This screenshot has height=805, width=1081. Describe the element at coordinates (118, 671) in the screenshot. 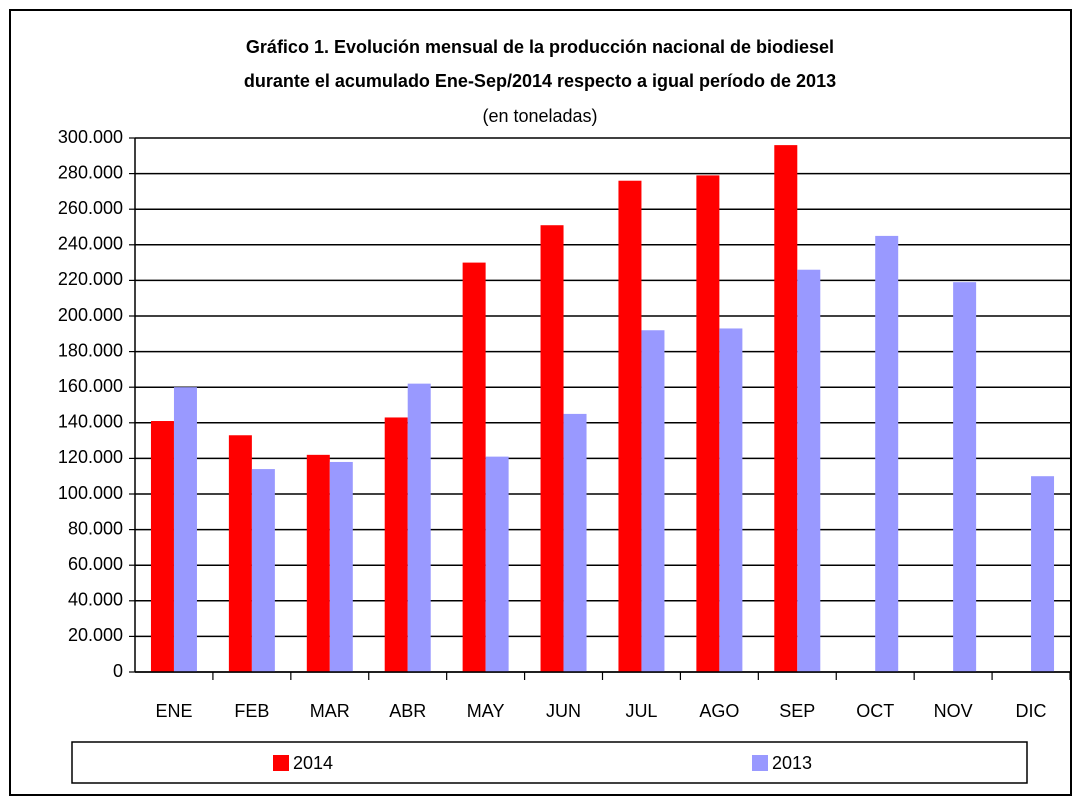

I see `y-tick-label: 0` at that location.